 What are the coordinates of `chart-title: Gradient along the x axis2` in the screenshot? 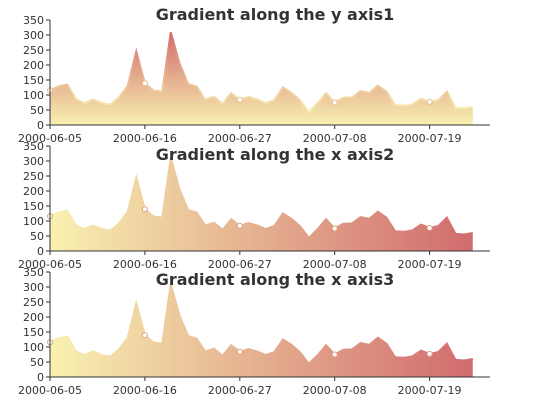 It's located at (275, 154).